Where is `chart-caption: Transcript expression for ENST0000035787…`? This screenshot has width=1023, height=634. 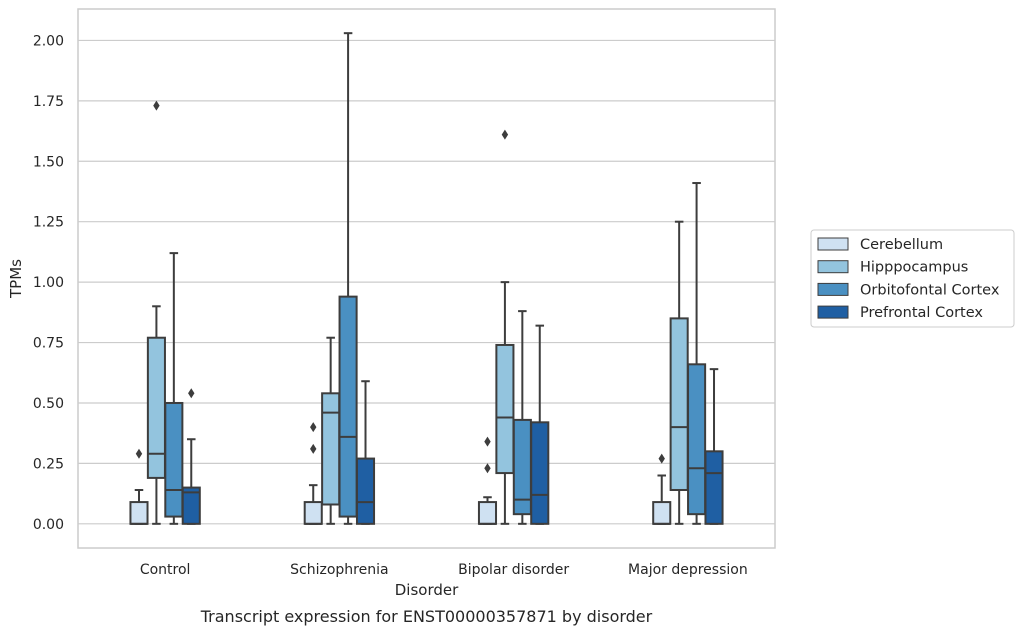
chart-caption: Transcript expression for ENST0000035787… is located at coordinates (426, 616).